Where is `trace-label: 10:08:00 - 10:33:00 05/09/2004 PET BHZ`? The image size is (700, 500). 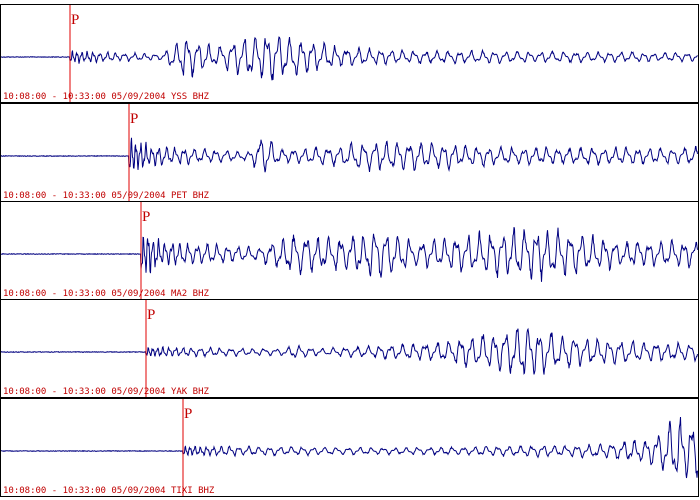
trace-label: 10:08:00 - 10:33:00 05/09/2004 PET BHZ is located at coordinates (106, 196).